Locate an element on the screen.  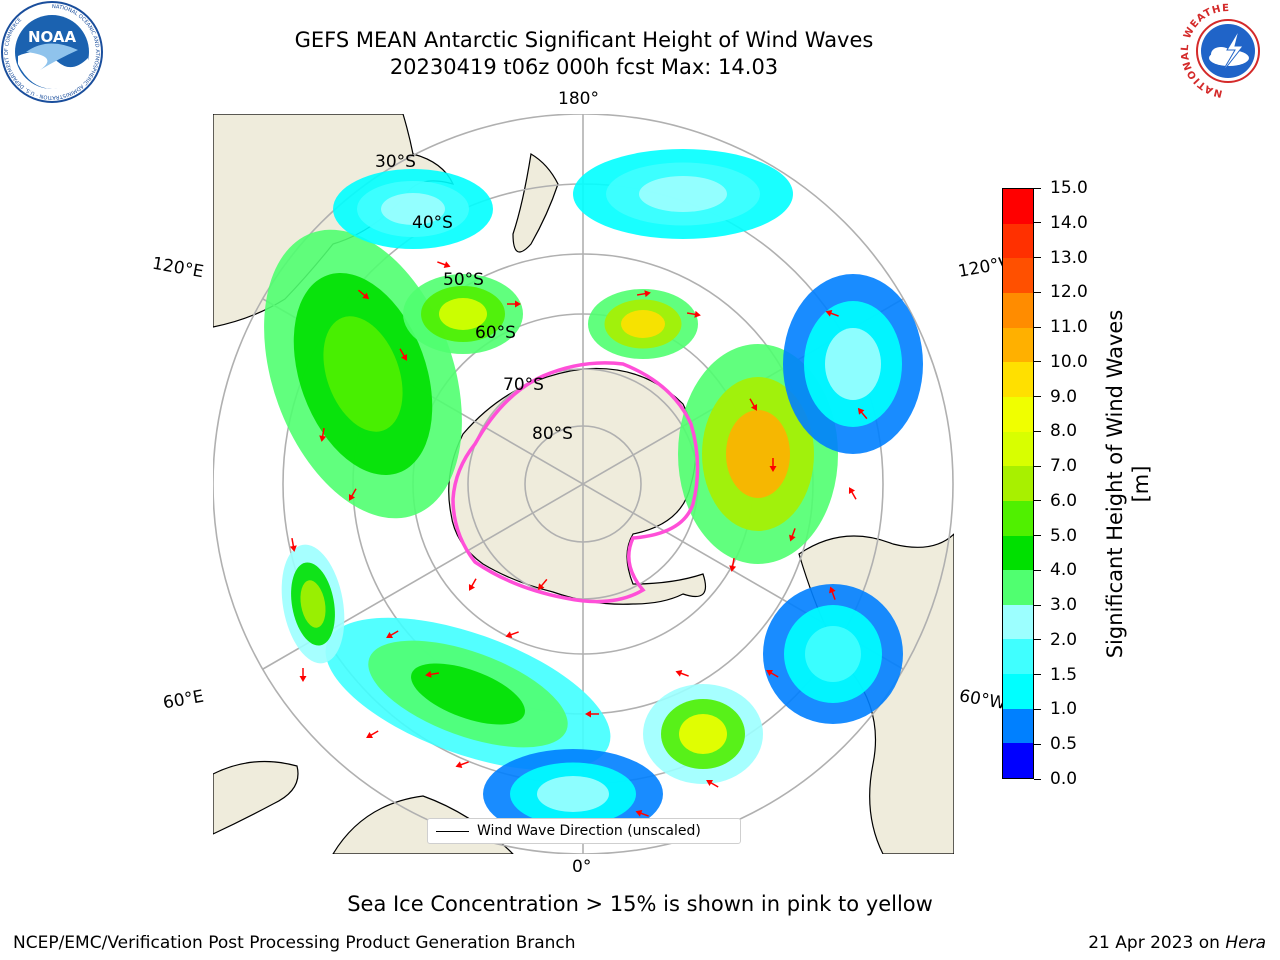
footer-date-text: 21 Apr 2023 on is located at coordinates (1157, 943).